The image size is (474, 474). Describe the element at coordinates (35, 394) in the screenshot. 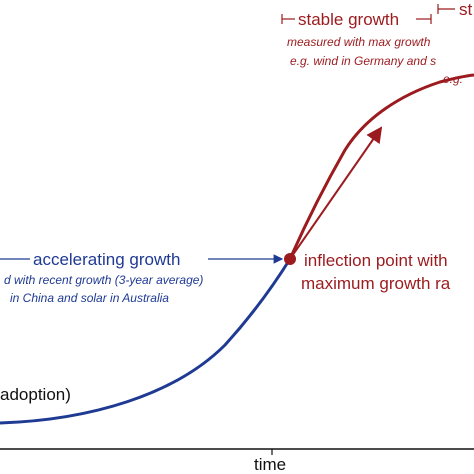

I see `early-adoption-label: adoption)` at that location.